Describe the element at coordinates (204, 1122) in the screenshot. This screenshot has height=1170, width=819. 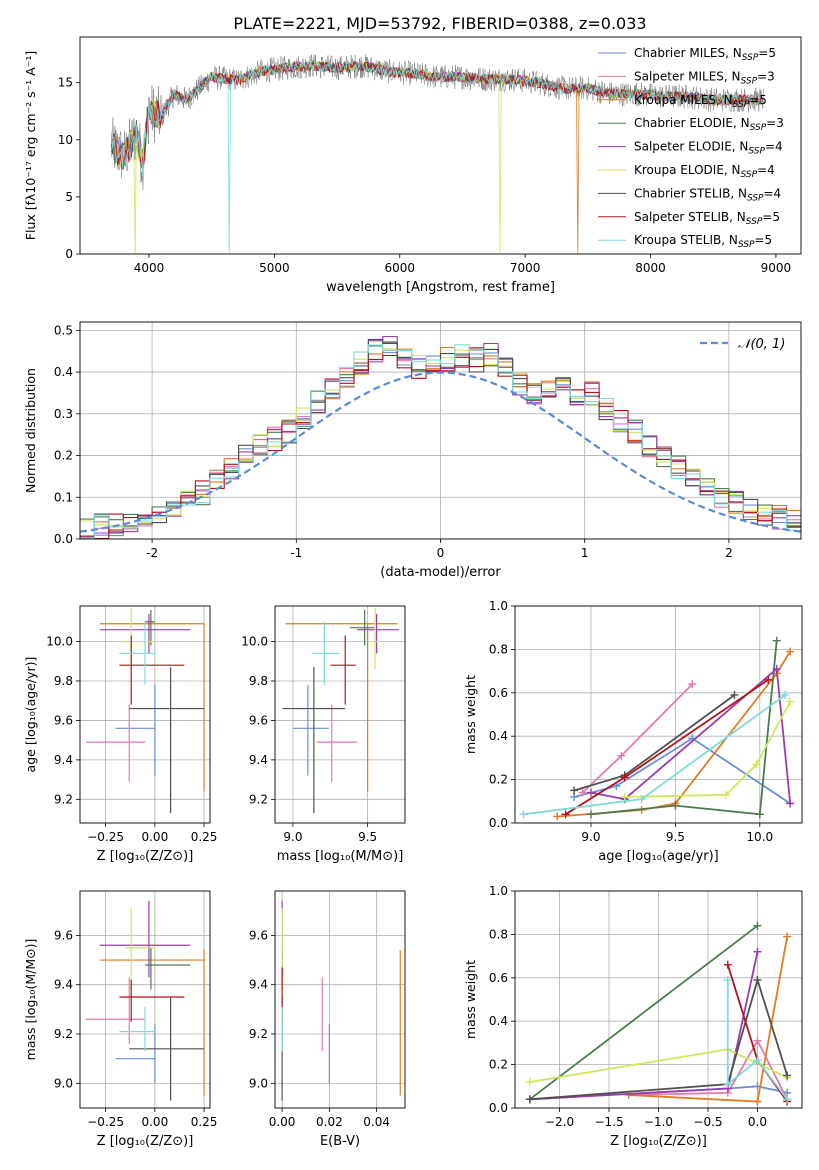
I see `x-tick-label: 0.25` at that location.